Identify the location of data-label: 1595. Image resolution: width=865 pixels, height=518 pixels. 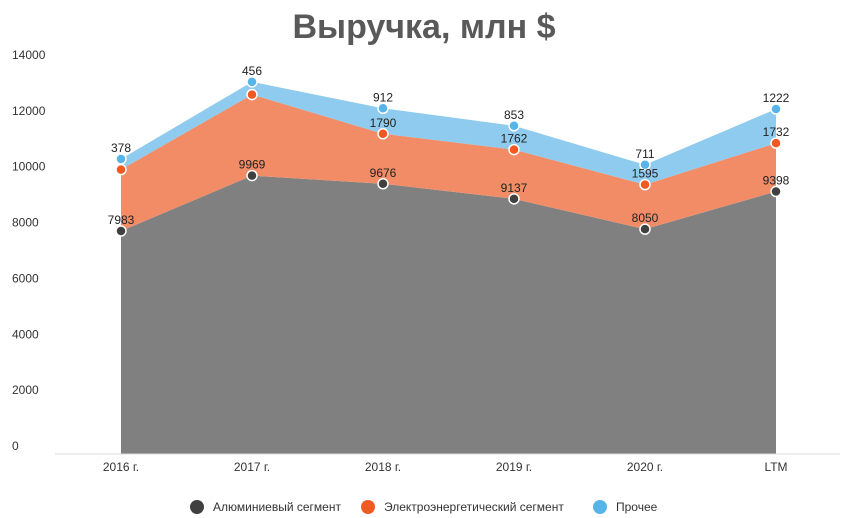
(645, 174).